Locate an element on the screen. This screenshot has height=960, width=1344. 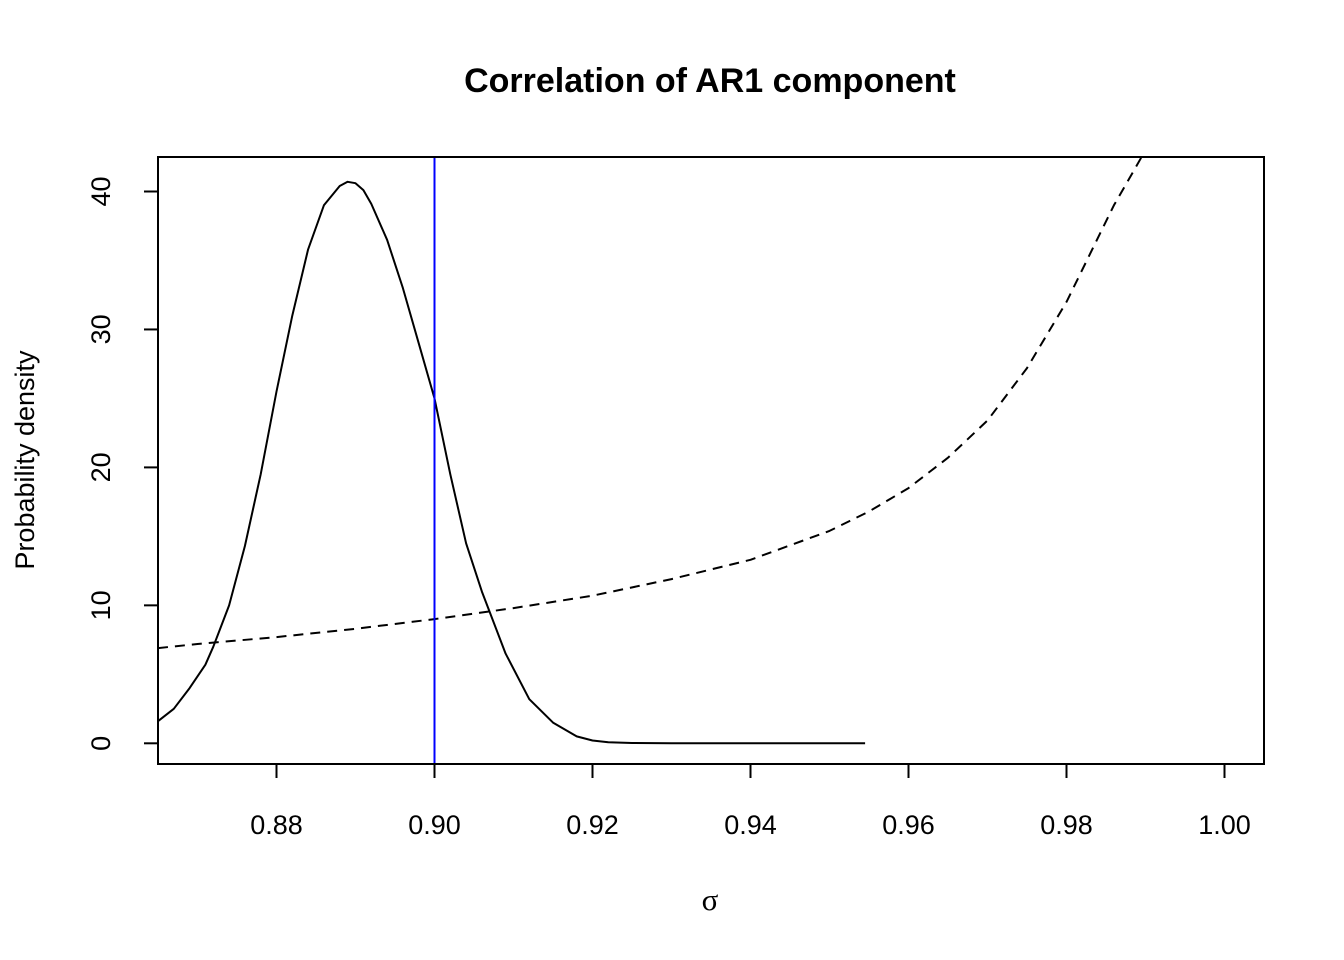
chart-title: Correlation of AR1 component is located at coordinates (710, 81).